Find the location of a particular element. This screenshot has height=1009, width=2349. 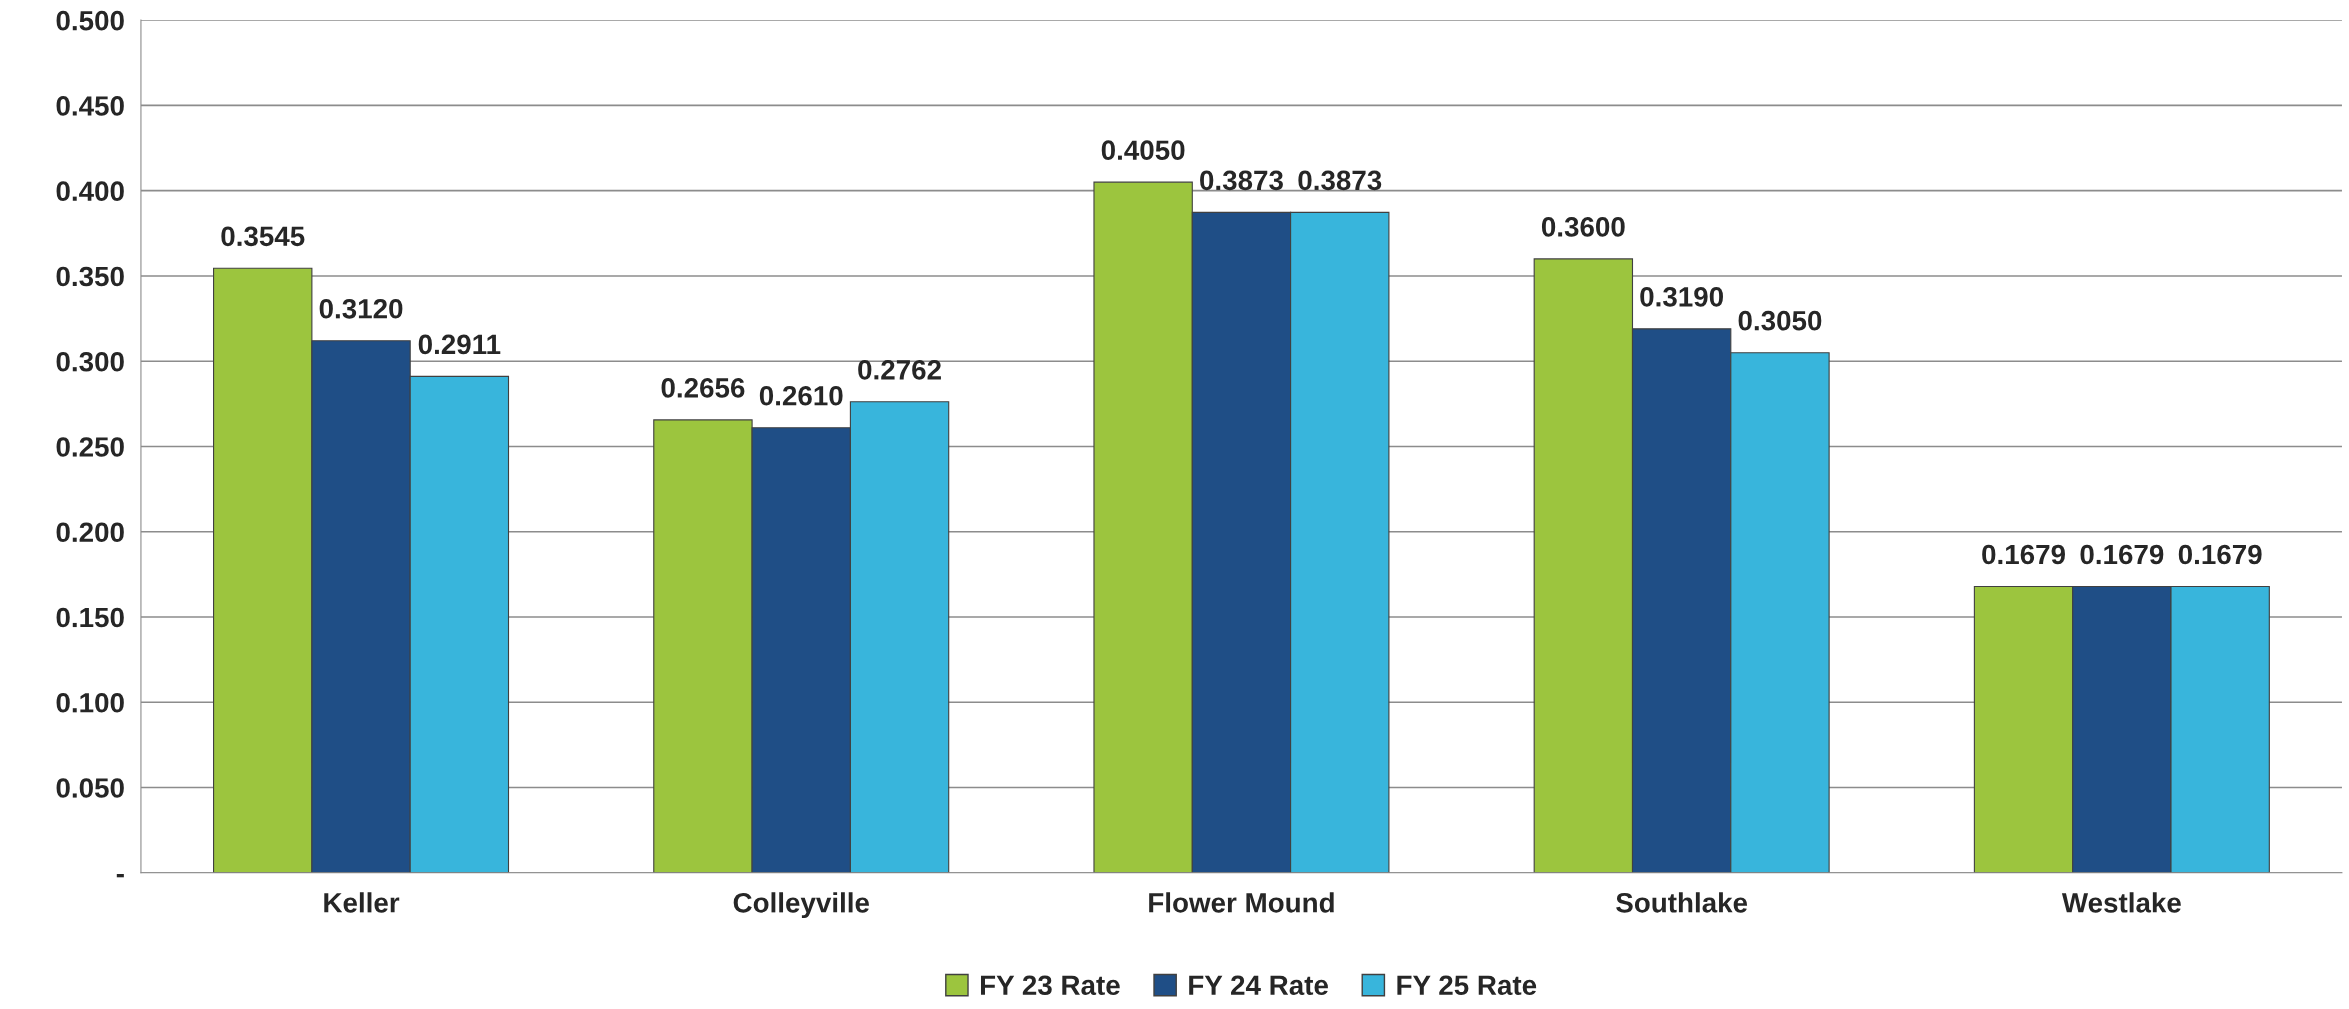

y-tick-label: - is located at coordinates (120, 875).